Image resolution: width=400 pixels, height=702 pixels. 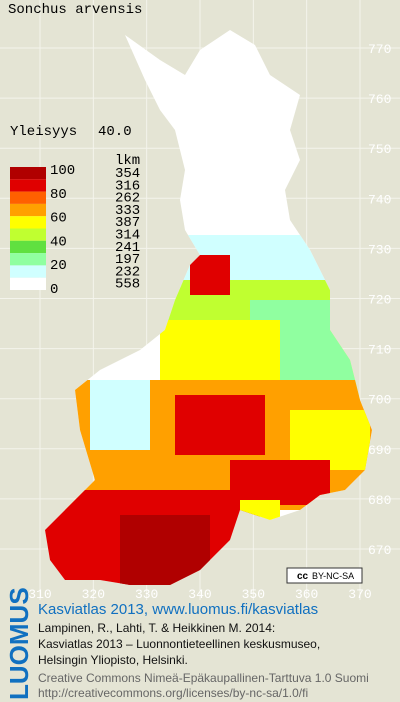 I want to click on citation-line: Helsingin Yliopisto, Helsinki., so click(x=113, y=660).